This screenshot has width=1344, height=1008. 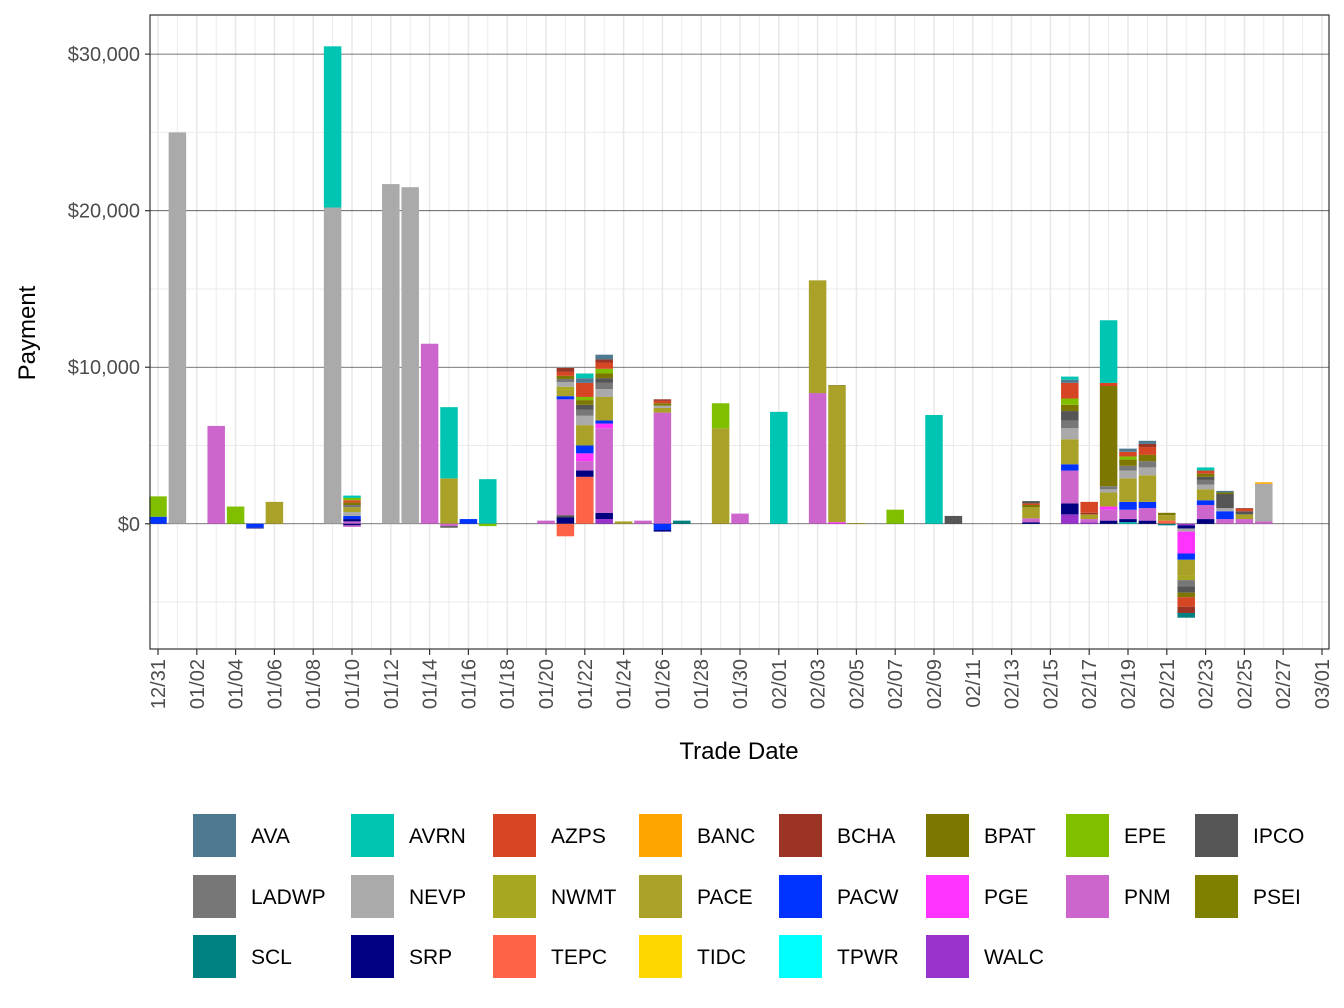 What do you see at coordinates (1186, 524) in the screenshot?
I see `bar-segment-walc` at bounding box center [1186, 524].